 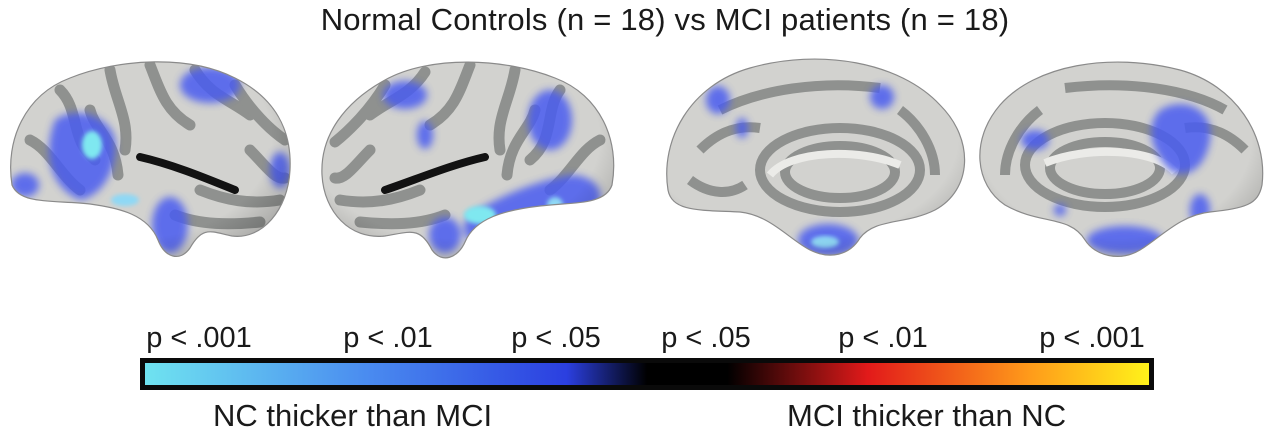 What do you see at coordinates (1092, 338) in the screenshot?
I see `colorbar-label-red-001: p < .001` at bounding box center [1092, 338].